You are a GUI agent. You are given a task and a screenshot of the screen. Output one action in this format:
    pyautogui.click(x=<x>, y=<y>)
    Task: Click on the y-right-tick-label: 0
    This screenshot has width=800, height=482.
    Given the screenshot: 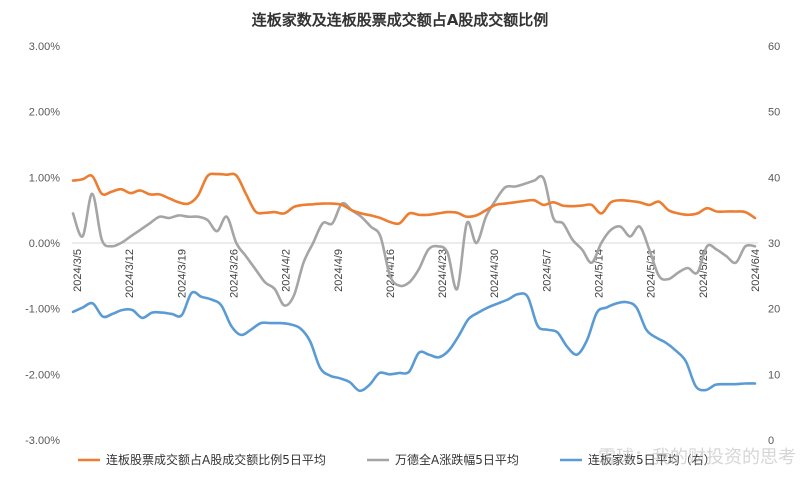 What is the action you would take?
    pyautogui.click(x=771, y=441)
    